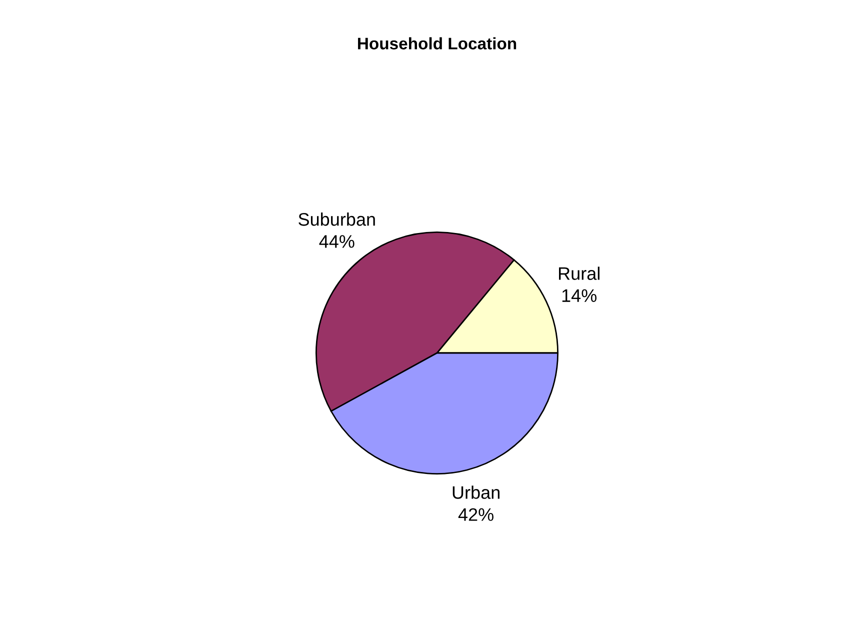  What do you see at coordinates (476, 492) in the screenshot?
I see `slice-label: Urban` at bounding box center [476, 492].